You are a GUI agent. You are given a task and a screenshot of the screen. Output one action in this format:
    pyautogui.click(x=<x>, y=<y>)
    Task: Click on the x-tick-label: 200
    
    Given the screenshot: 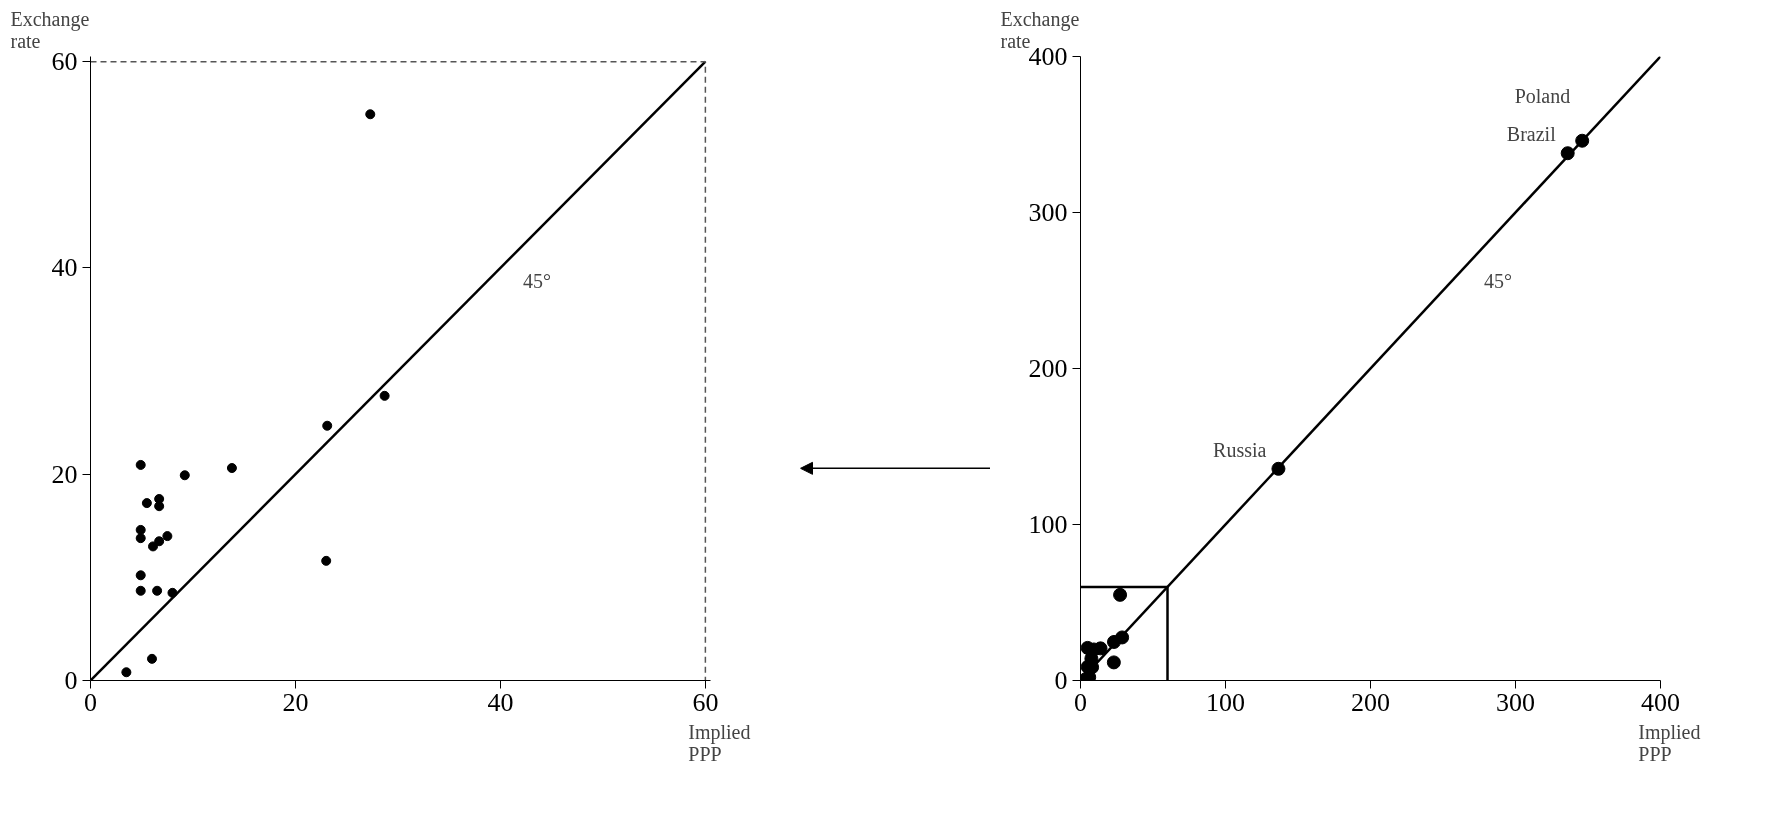 What is the action you would take?
    pyautogui.click(x=1370, y=702)
    